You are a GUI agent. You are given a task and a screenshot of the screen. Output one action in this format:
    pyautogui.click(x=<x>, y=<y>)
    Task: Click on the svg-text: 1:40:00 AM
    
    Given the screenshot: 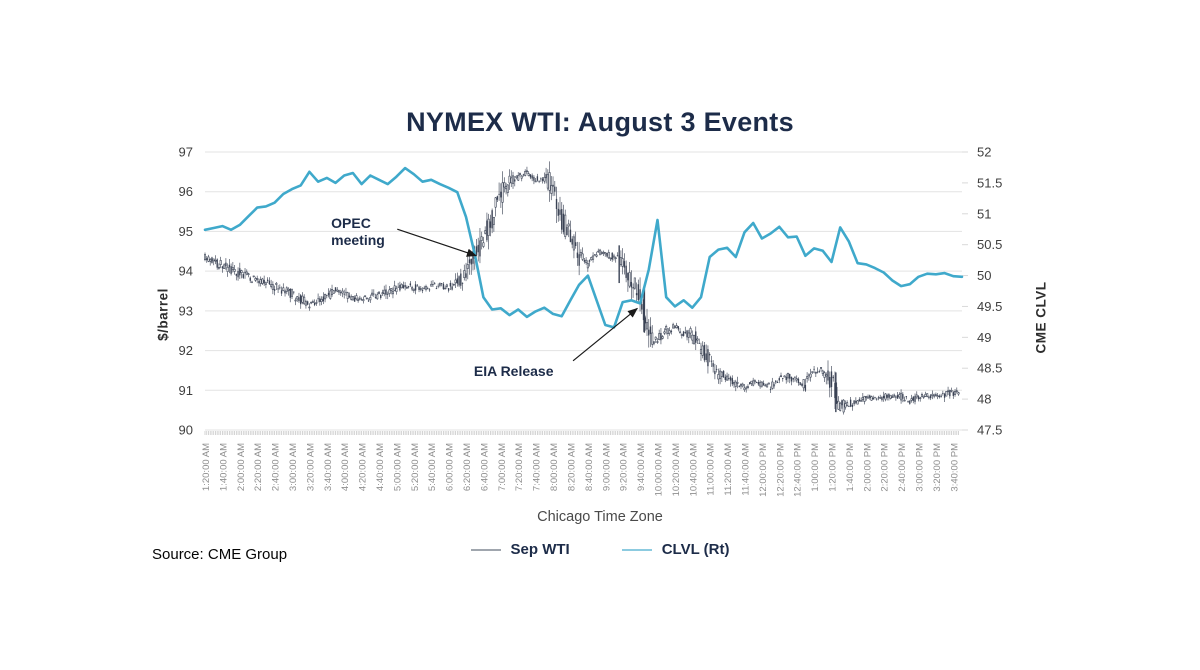 What is the action you would take?
    pyautogui.click(x=223, y=467)
    